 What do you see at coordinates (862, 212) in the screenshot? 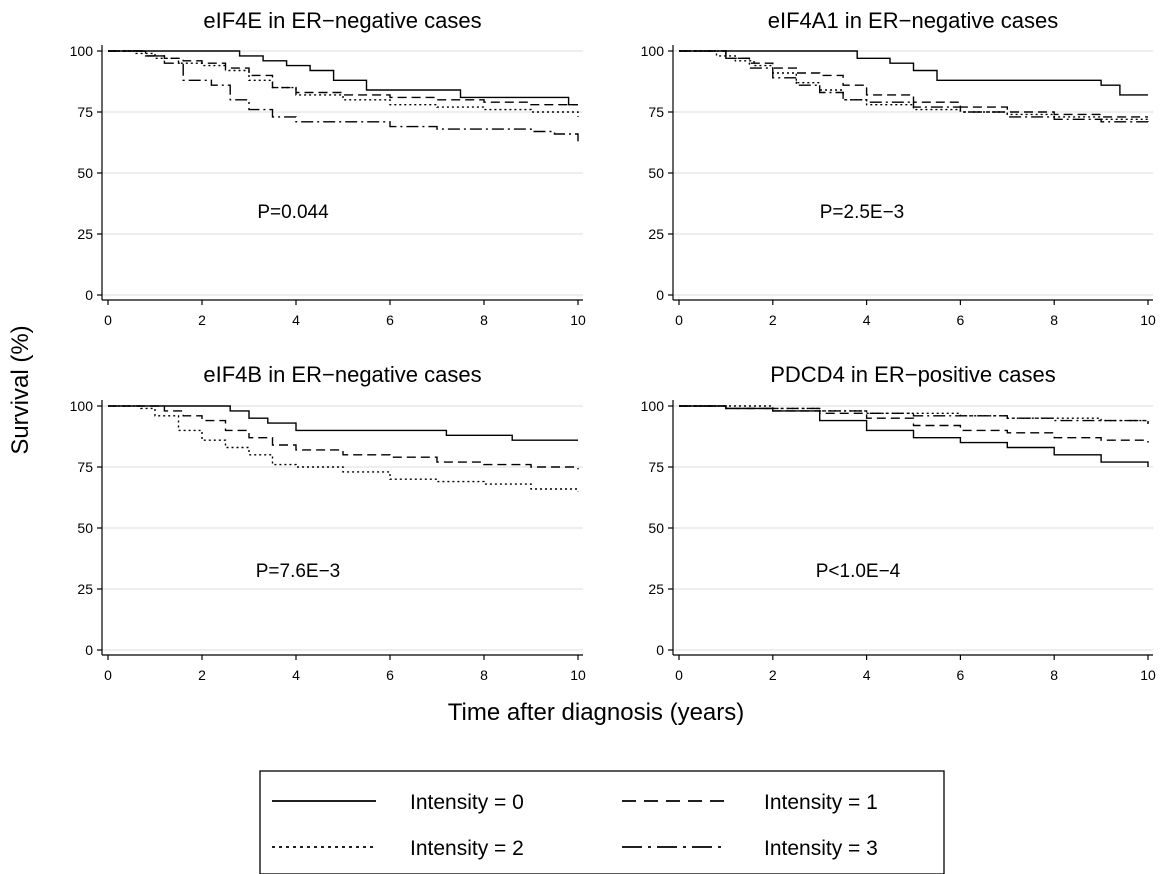
I see `p-value-annotation: P=2.5E−3` at bounding box center [862, 212].